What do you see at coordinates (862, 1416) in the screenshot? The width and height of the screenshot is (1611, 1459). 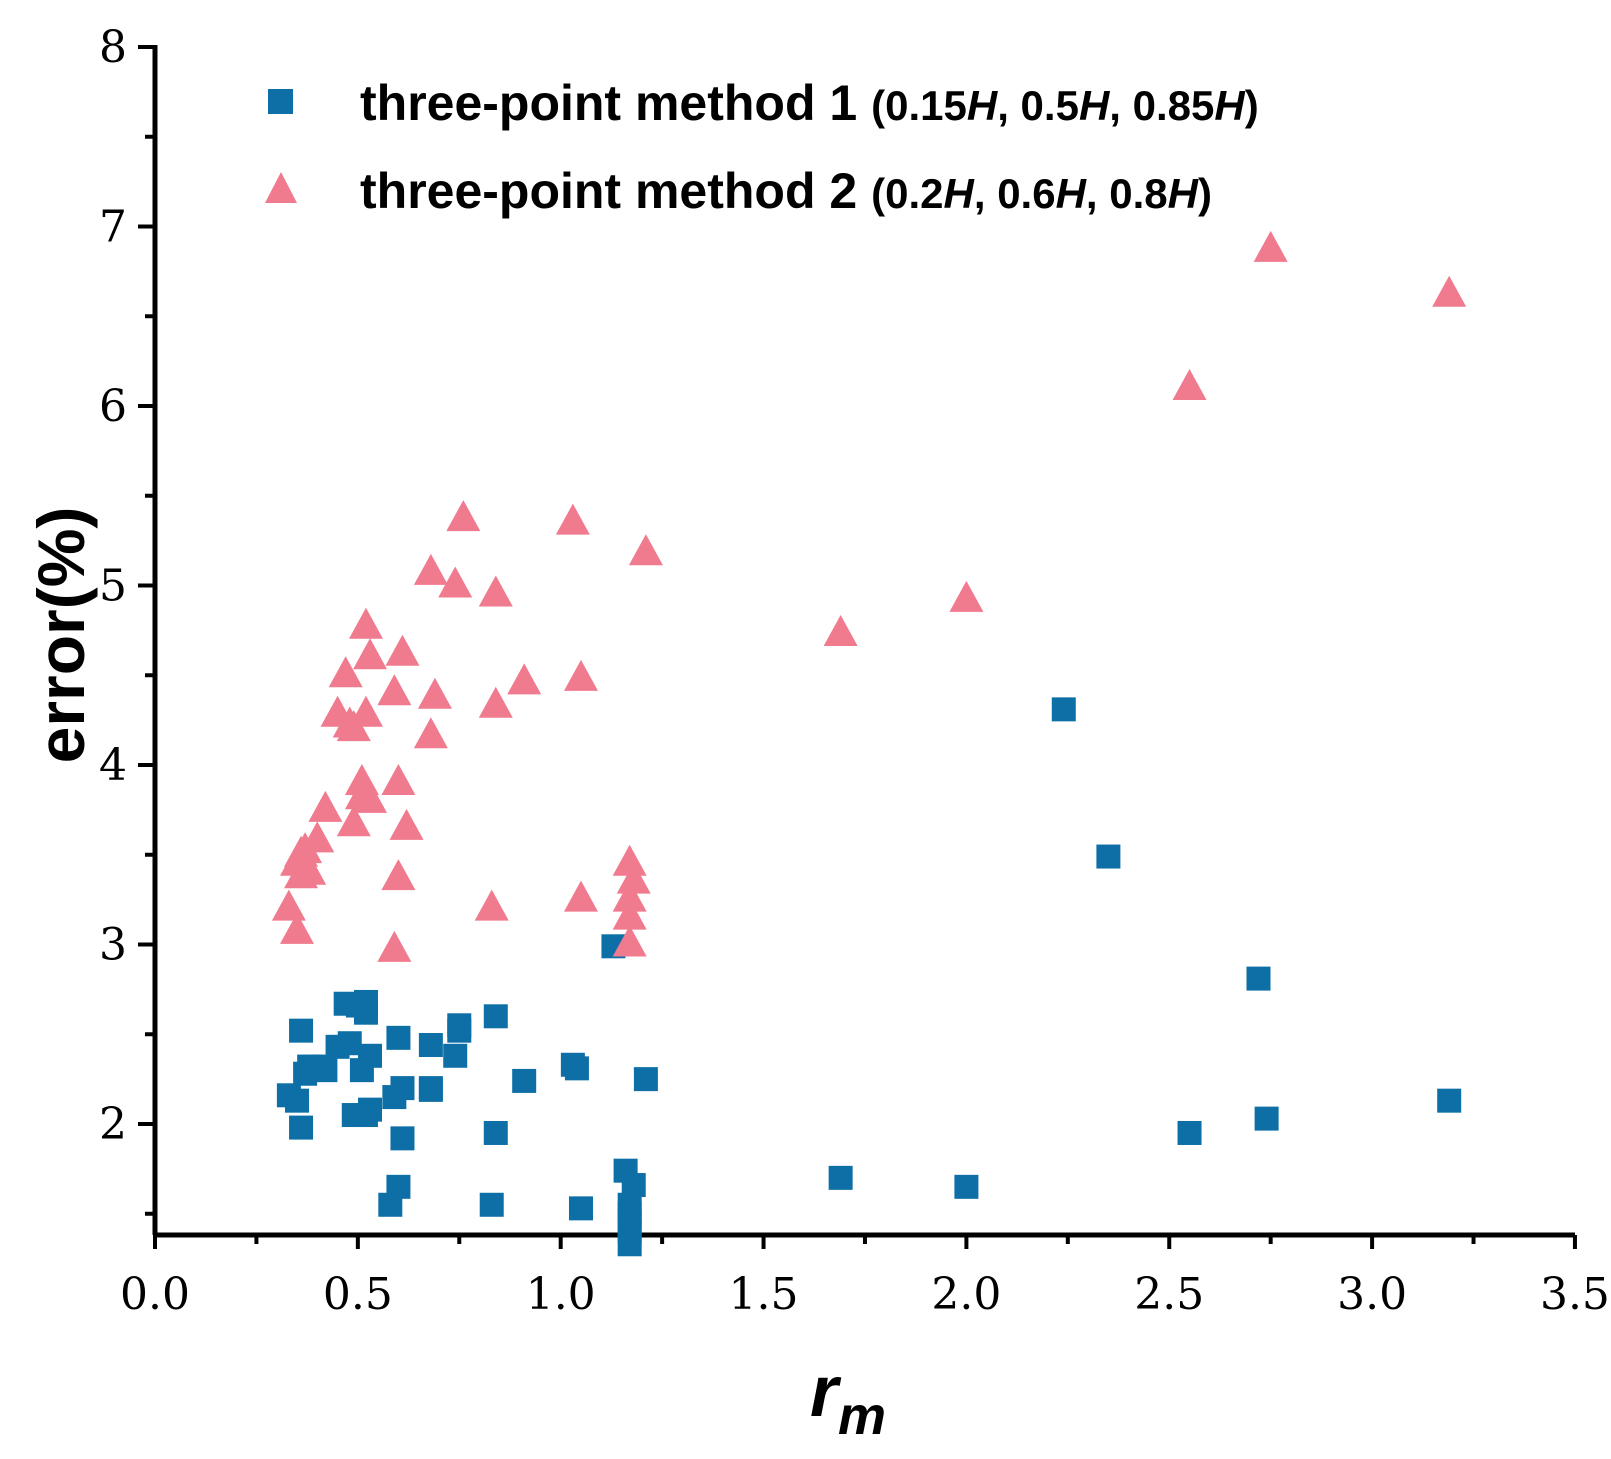 I see `x-axis-title-subscript: m` at bounding box center [862, 1416].